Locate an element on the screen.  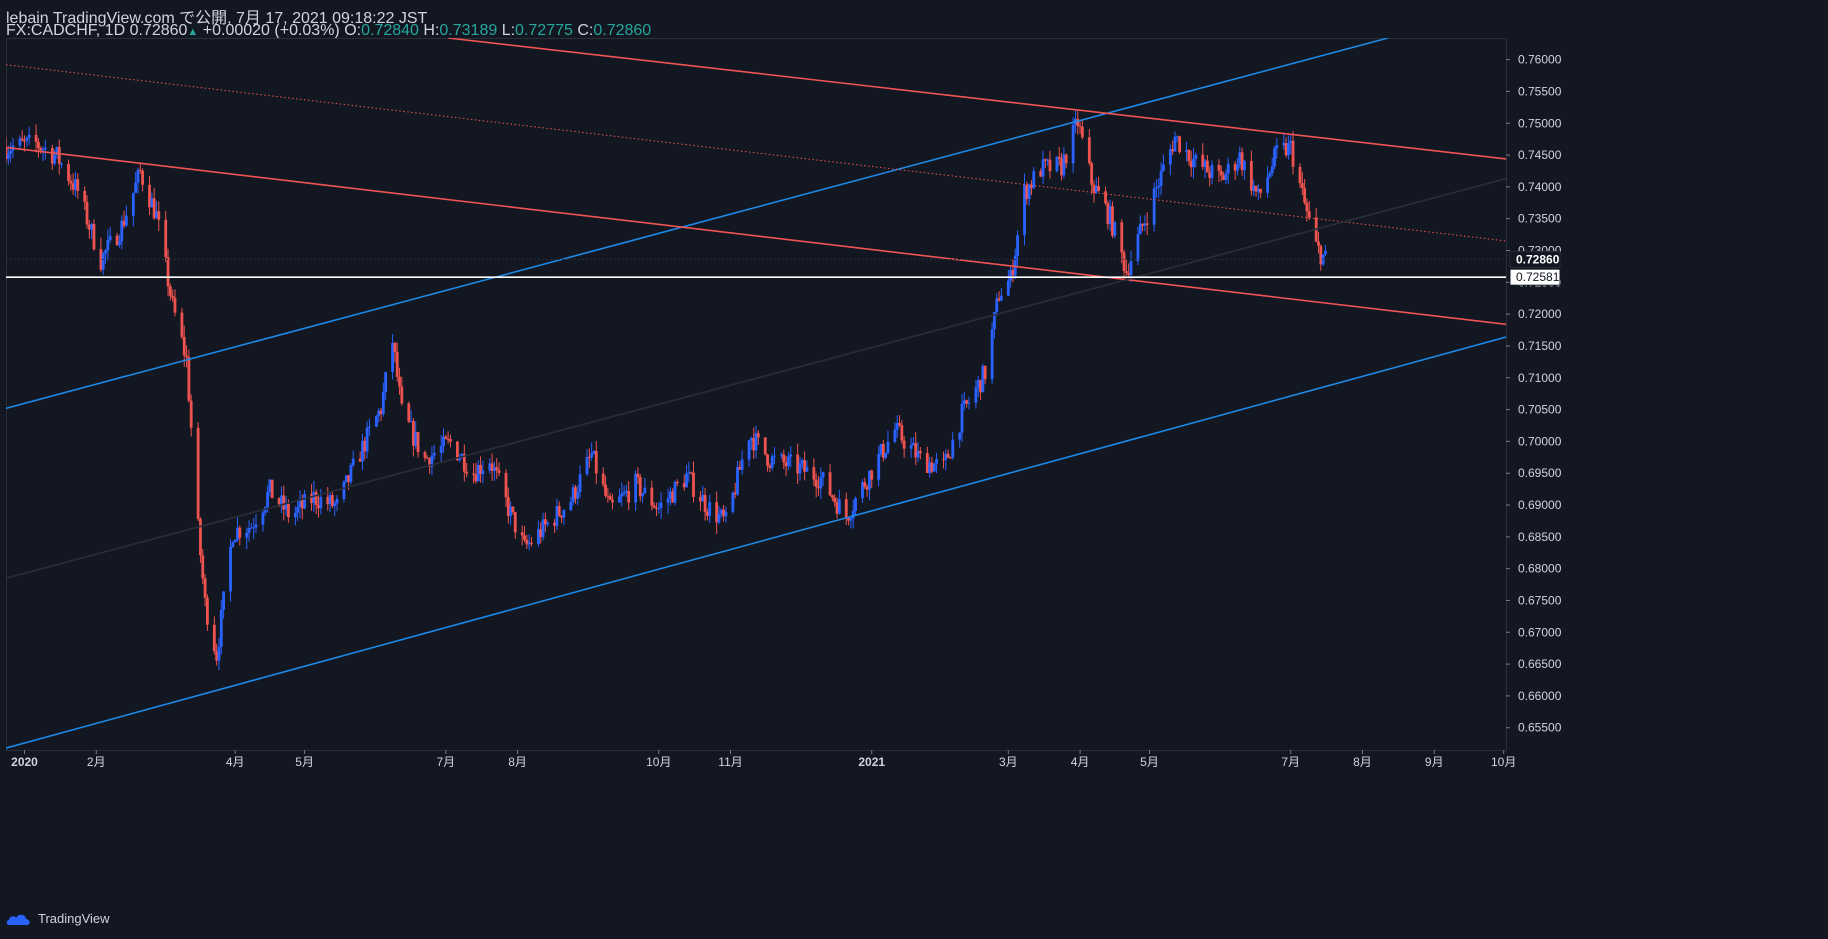
tradingview-brand: TradingView is located at coordinates (58, 918).